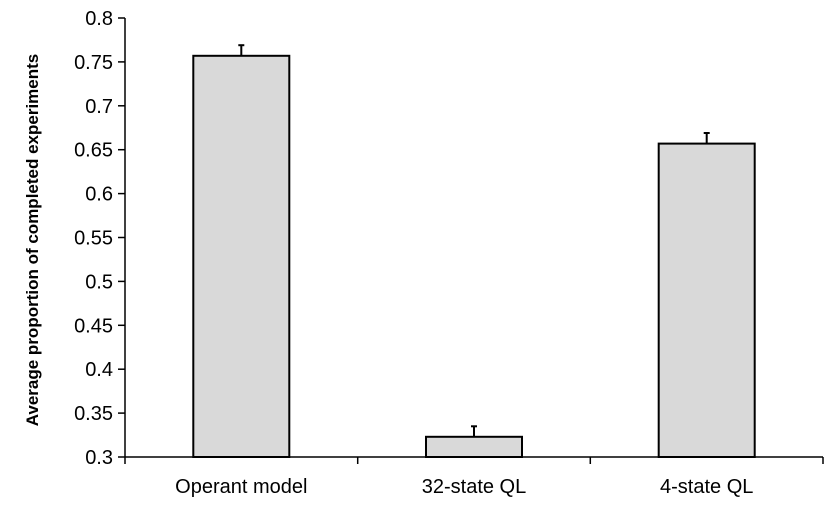 Image resolution: width=831 pixels, height=510 pixels. Describe the element at coordinates (99, 282) in the screenshot. I see `y-tick-label-4: 0.5` at that location.